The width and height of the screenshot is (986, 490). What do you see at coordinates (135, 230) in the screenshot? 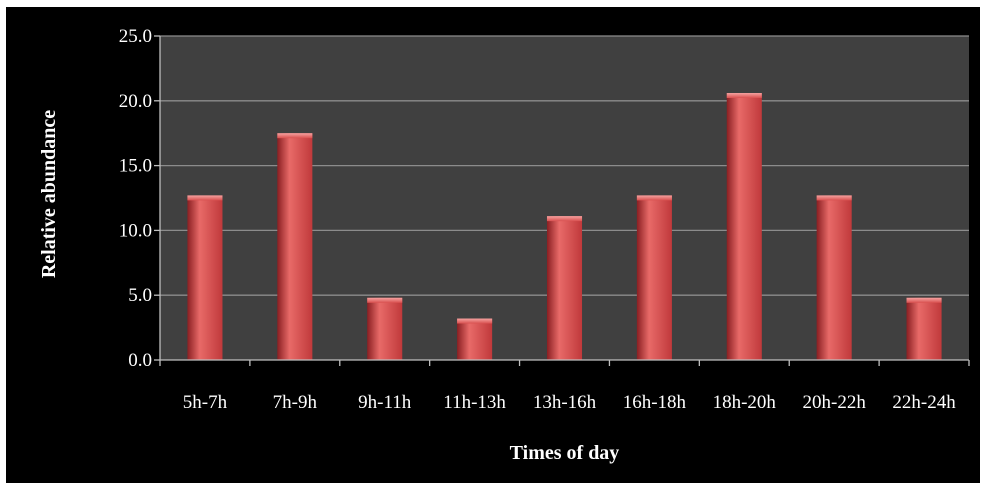
I see `y-tick-label: 10.0` at bounding box center [135, 230].